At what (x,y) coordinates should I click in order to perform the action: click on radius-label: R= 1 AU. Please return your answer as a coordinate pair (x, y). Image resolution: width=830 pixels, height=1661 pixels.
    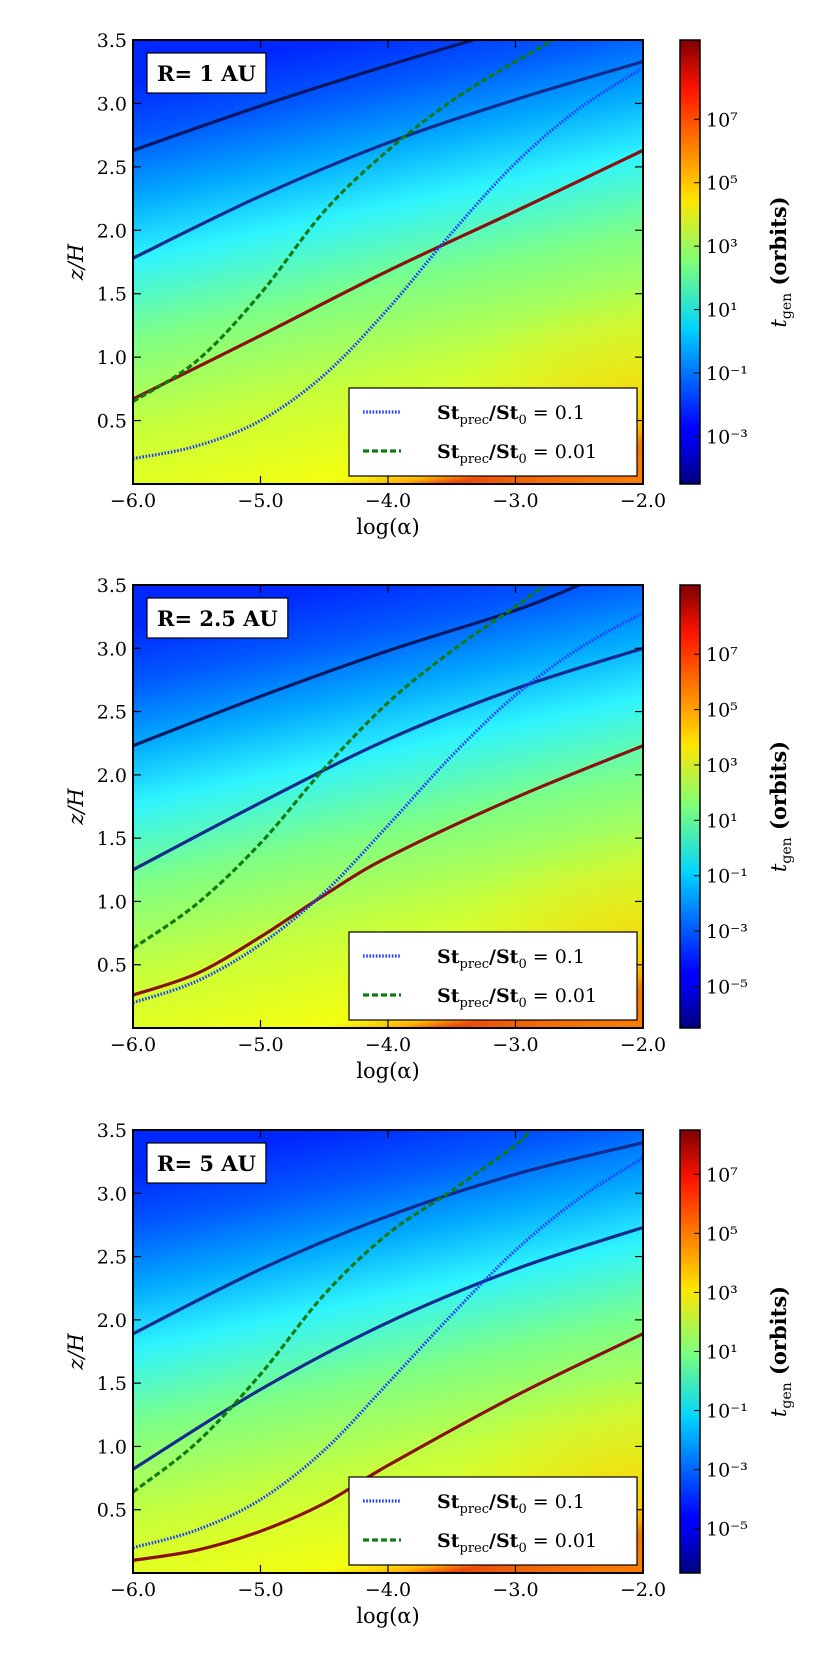
    Looking at the image, I should click on (206, 73).